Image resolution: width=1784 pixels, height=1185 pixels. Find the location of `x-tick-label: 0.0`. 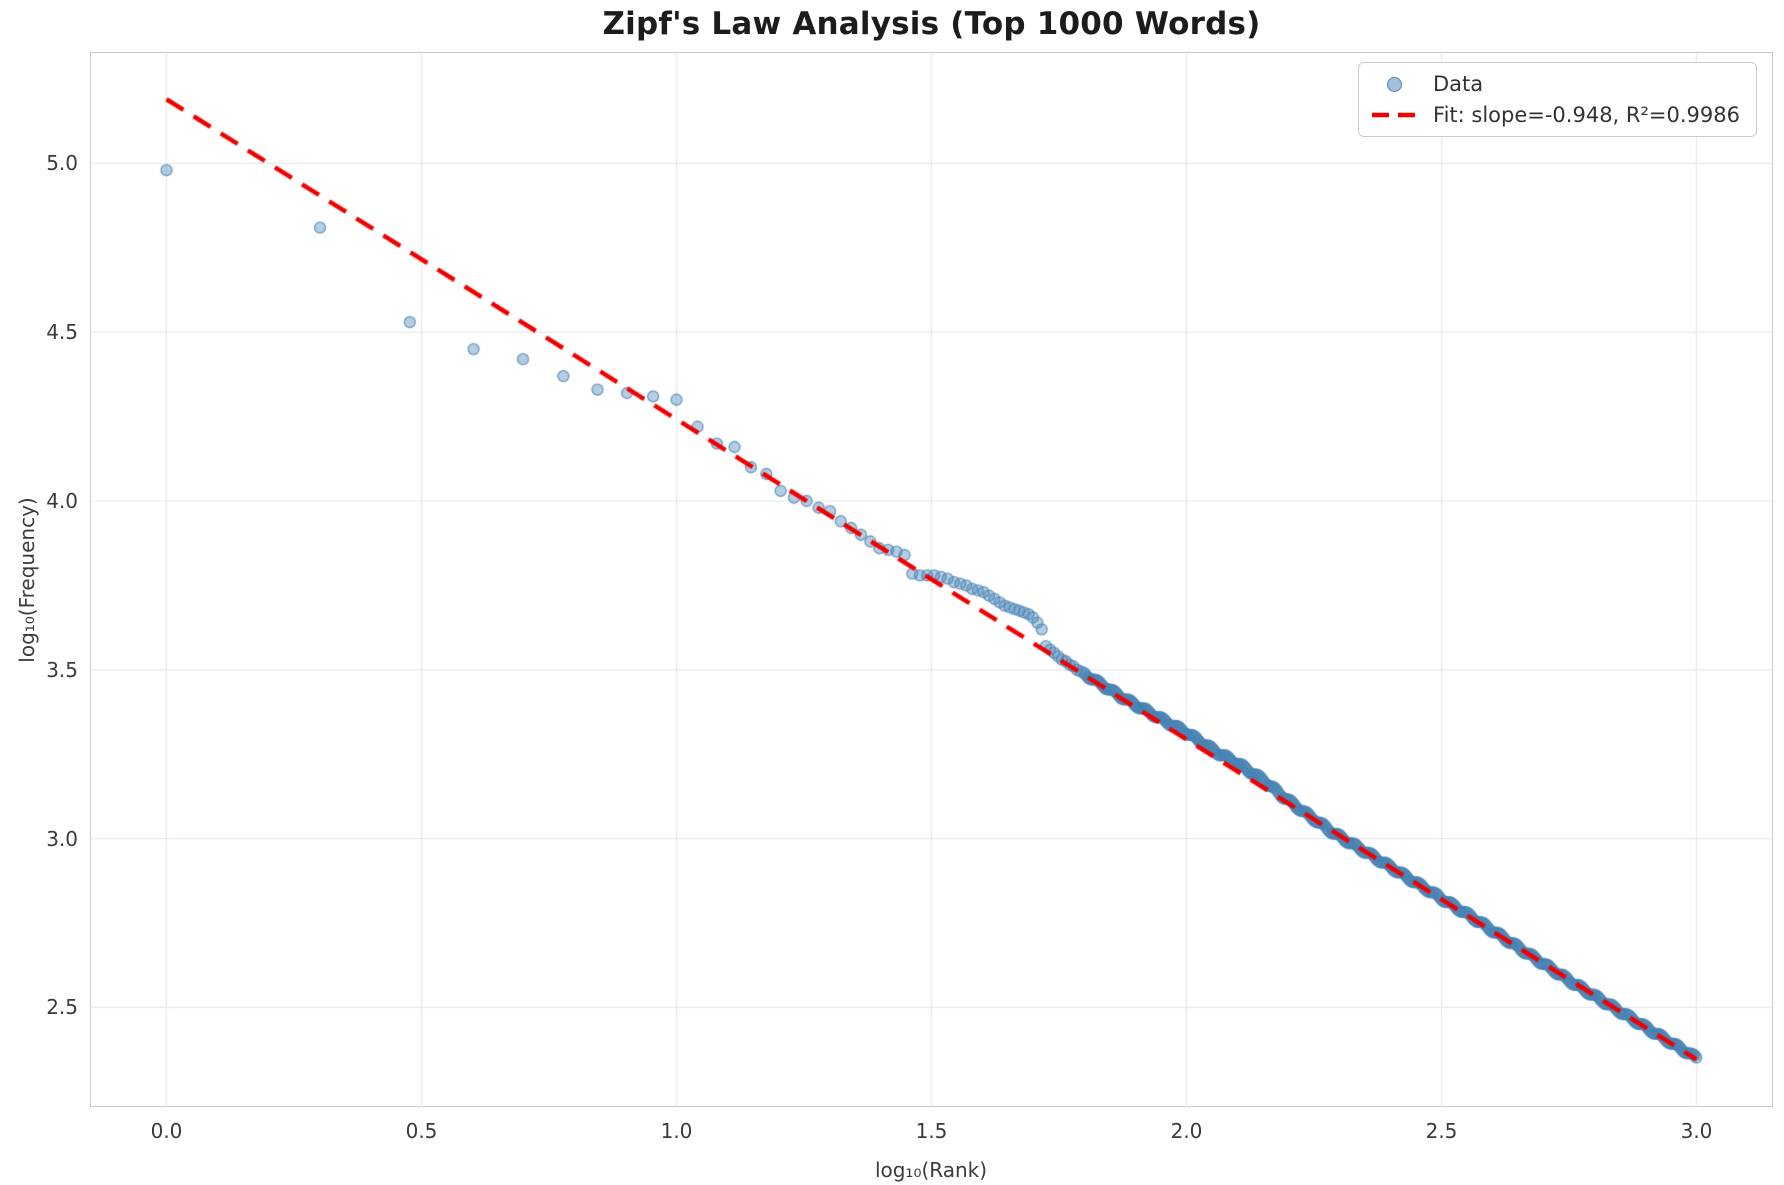

x-tick-label: 0.0 is located at coordinates (166, 1131).